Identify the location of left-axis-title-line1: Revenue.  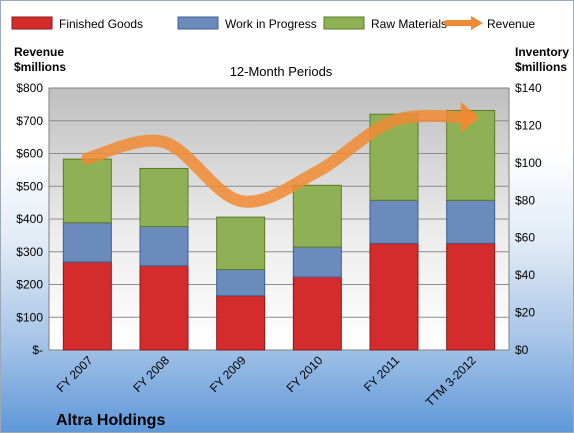
(39, 52).